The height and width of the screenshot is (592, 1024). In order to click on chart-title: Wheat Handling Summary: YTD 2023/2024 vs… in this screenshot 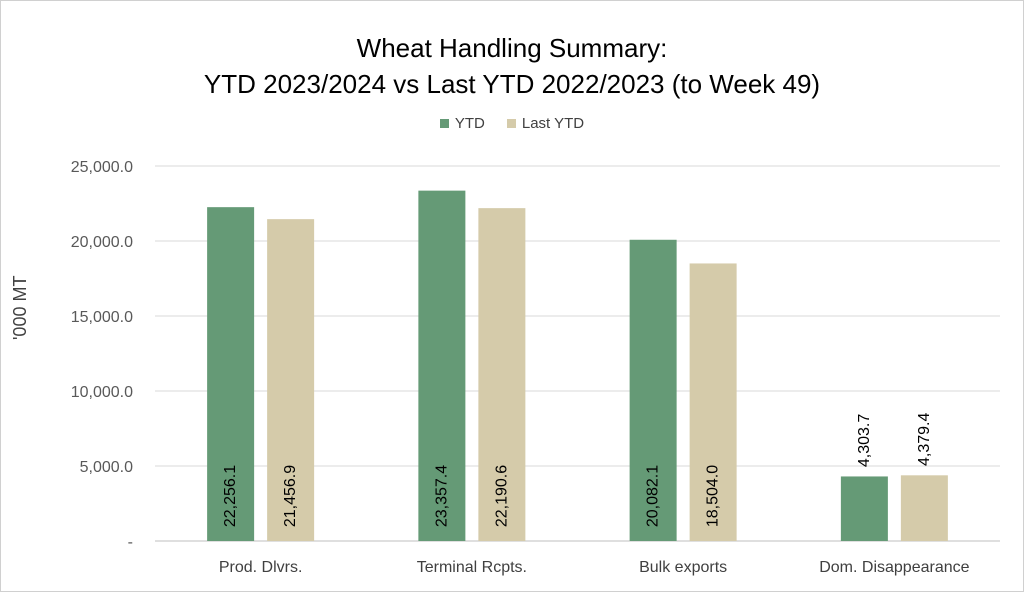, I will do `click(512, 66)`.